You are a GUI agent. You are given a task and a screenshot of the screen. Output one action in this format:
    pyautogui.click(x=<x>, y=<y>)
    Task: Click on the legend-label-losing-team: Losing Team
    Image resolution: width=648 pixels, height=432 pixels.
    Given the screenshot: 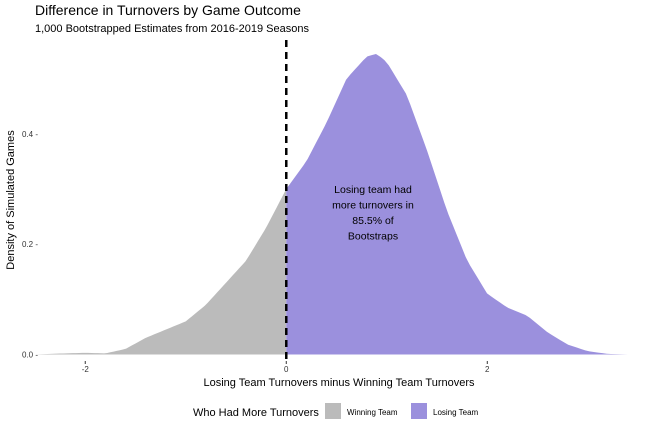 What is the action you would take?
    pyautogui.click(x=456, y=412)
    